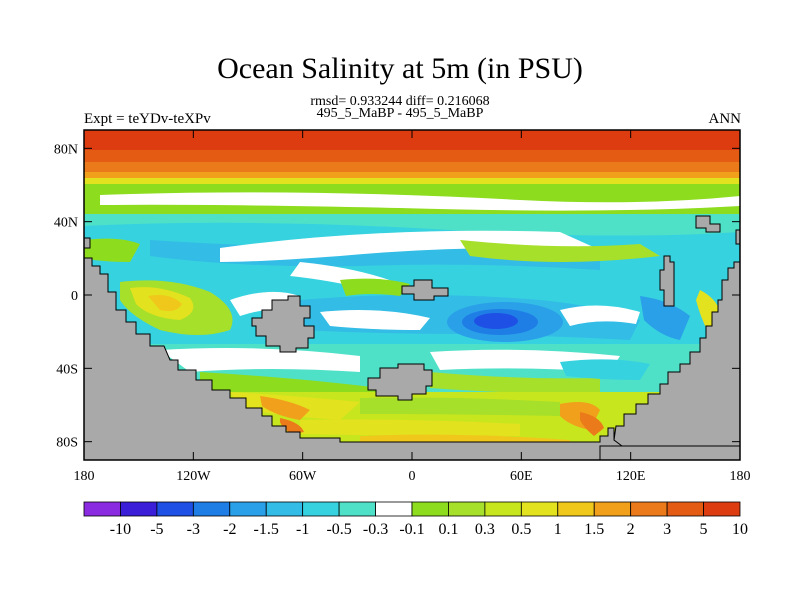  I want to click on season-label: ANN, so click(725, 119).